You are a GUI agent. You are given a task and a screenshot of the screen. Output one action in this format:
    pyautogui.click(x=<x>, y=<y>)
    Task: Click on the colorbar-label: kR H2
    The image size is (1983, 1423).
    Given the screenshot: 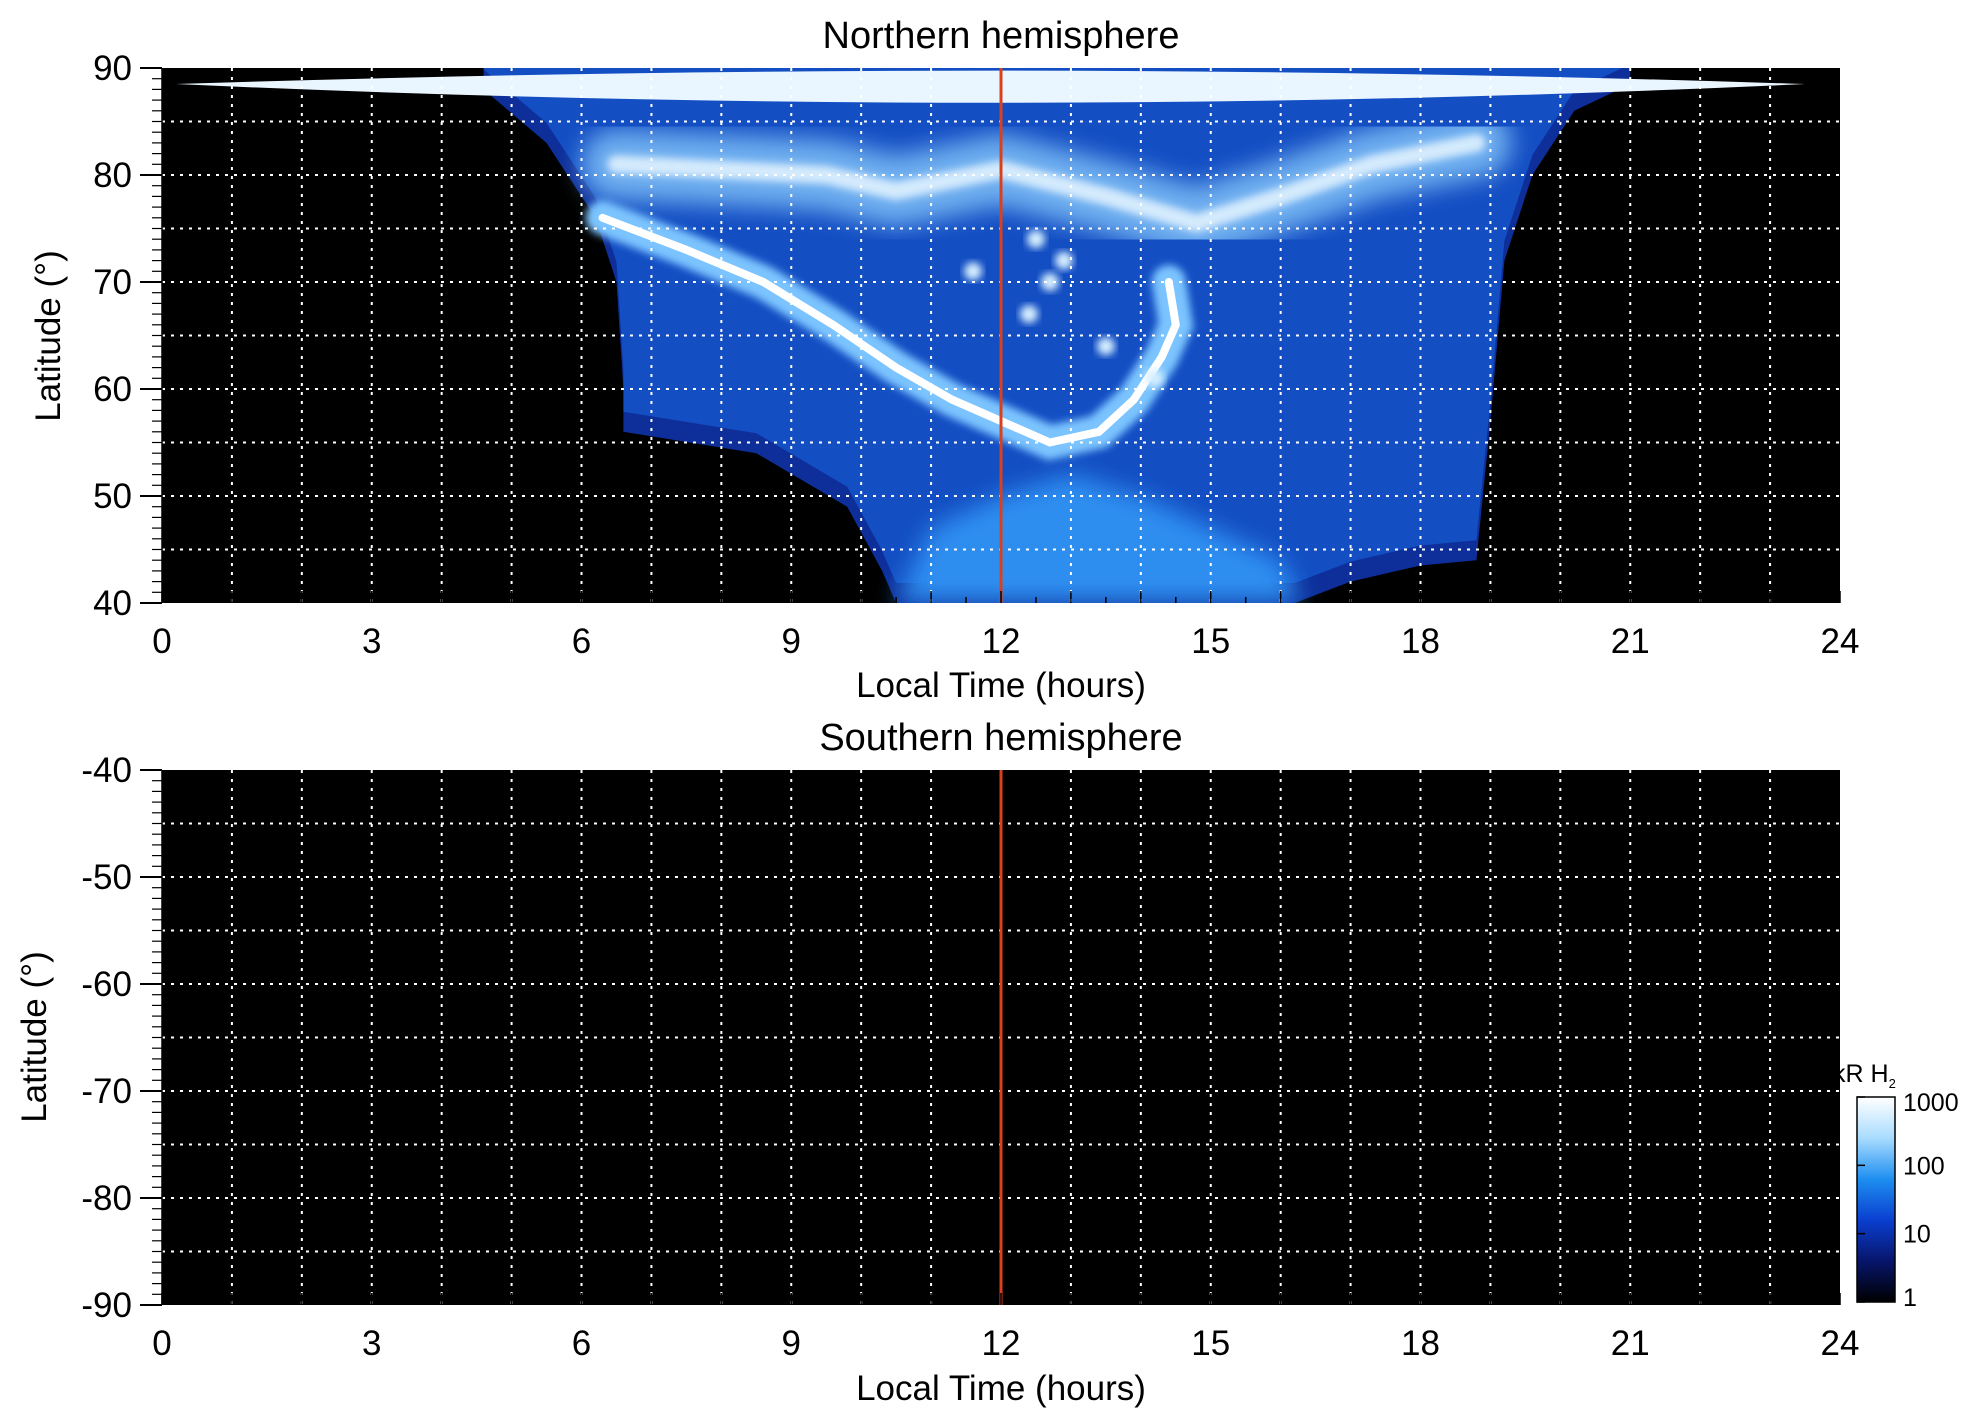 What is the action you would take?
    pyautogui.click(x=1864, y=1075)
    